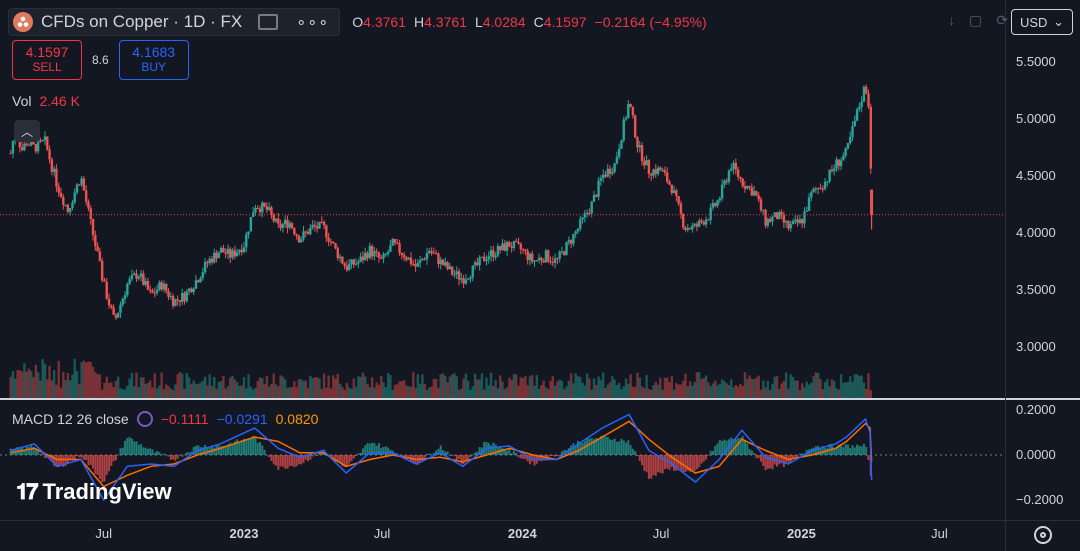 The image size is (1080, 551). Describe the element at coordinates (144, 419) in the screenshot. I see `indicator-icon` at that location.